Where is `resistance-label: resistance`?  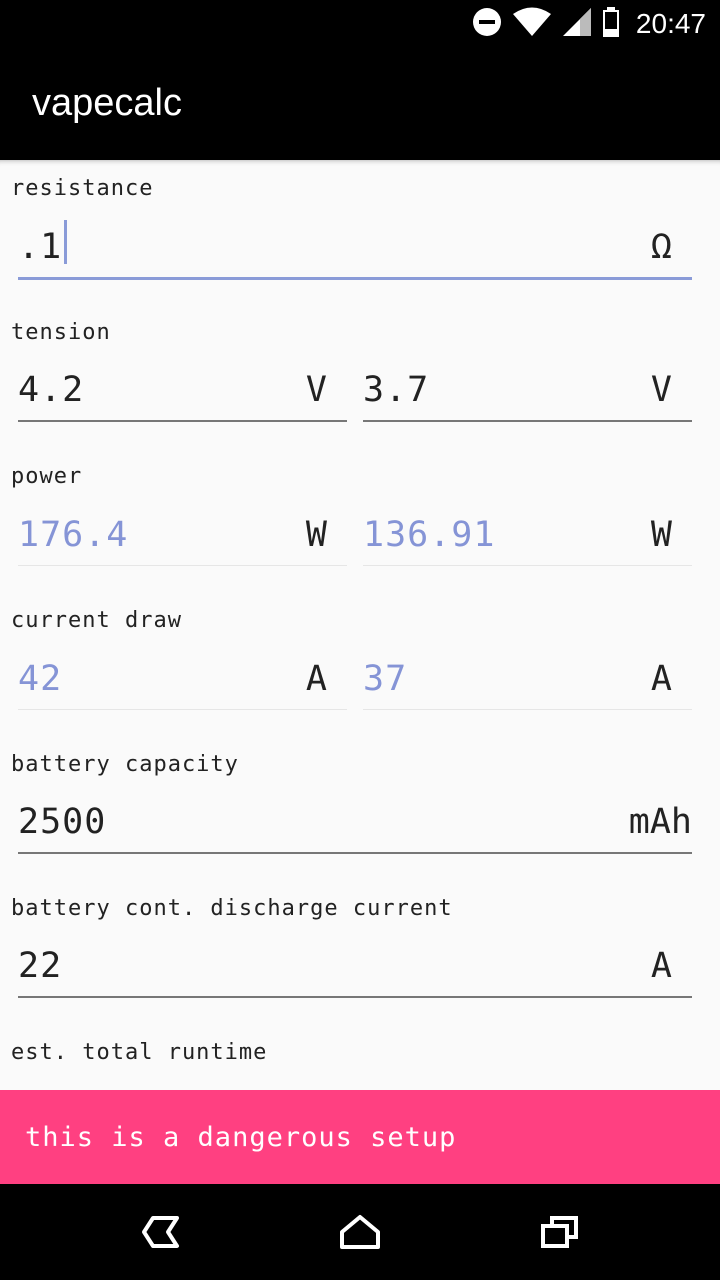
resistance-label: resistance is located at coordinates (82, 188).